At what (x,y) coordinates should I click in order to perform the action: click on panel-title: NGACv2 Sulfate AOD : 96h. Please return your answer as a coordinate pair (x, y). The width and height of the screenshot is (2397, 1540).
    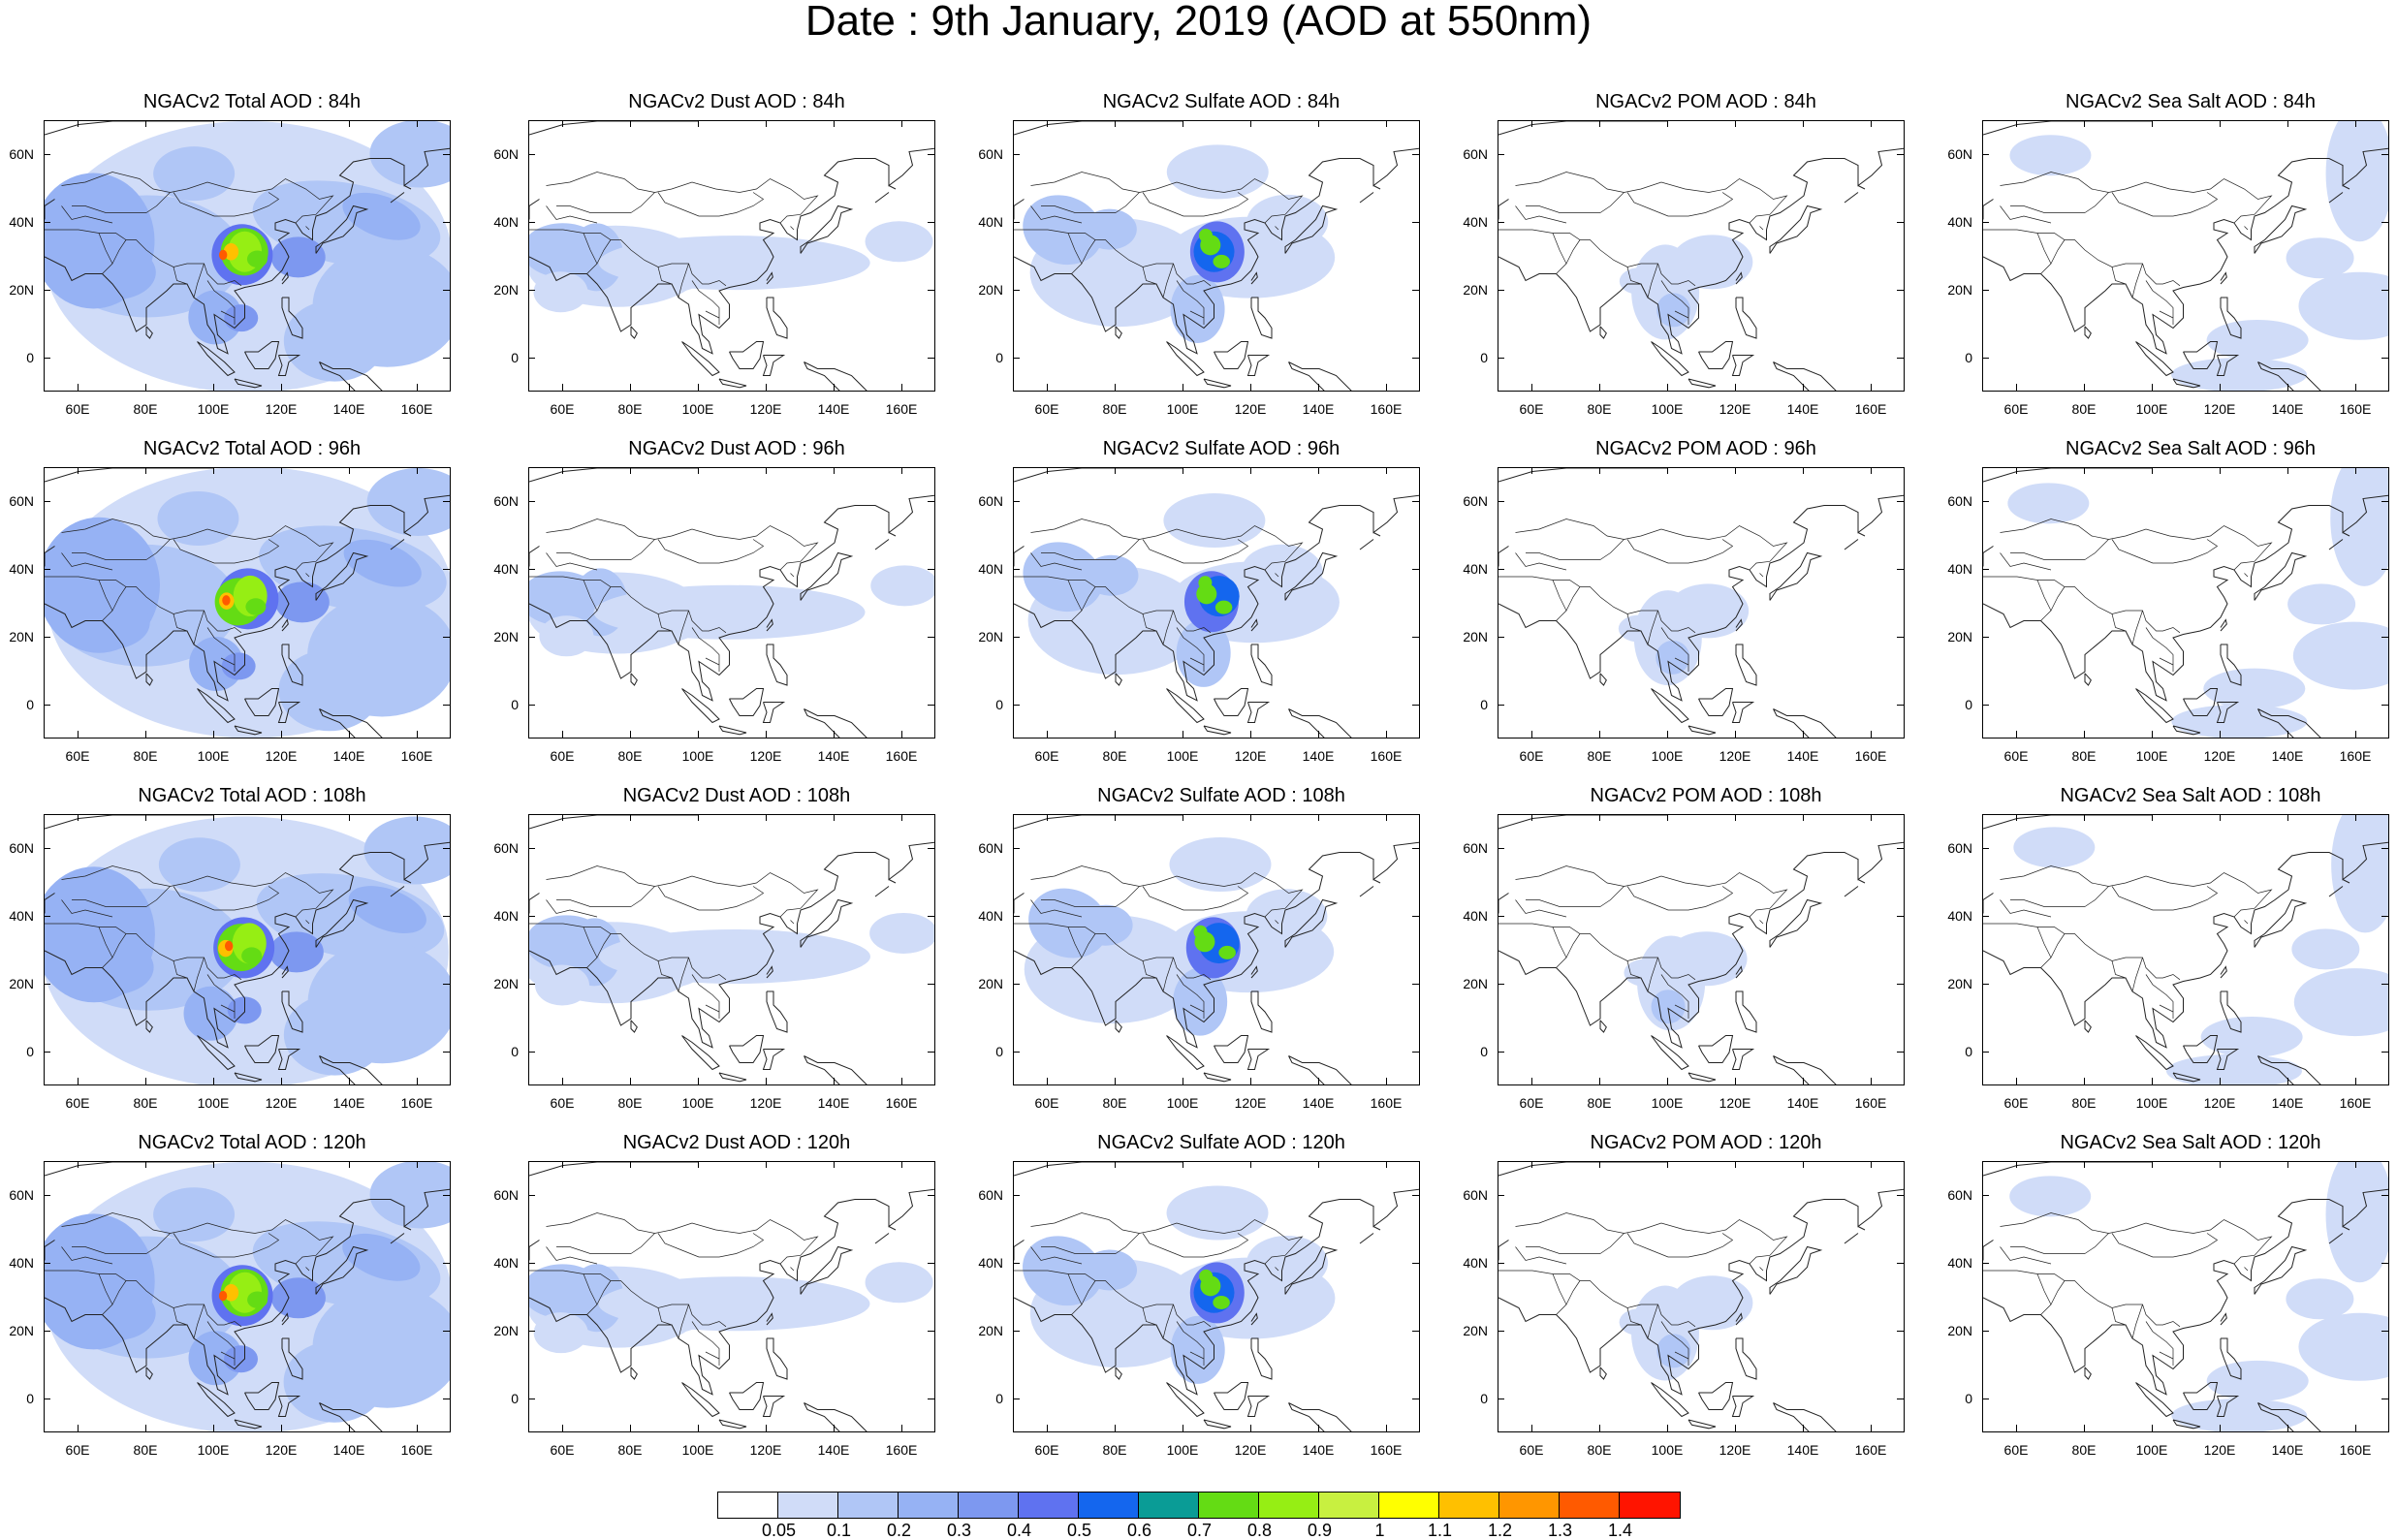
    Looking at the image, I should click on (1221, 448).